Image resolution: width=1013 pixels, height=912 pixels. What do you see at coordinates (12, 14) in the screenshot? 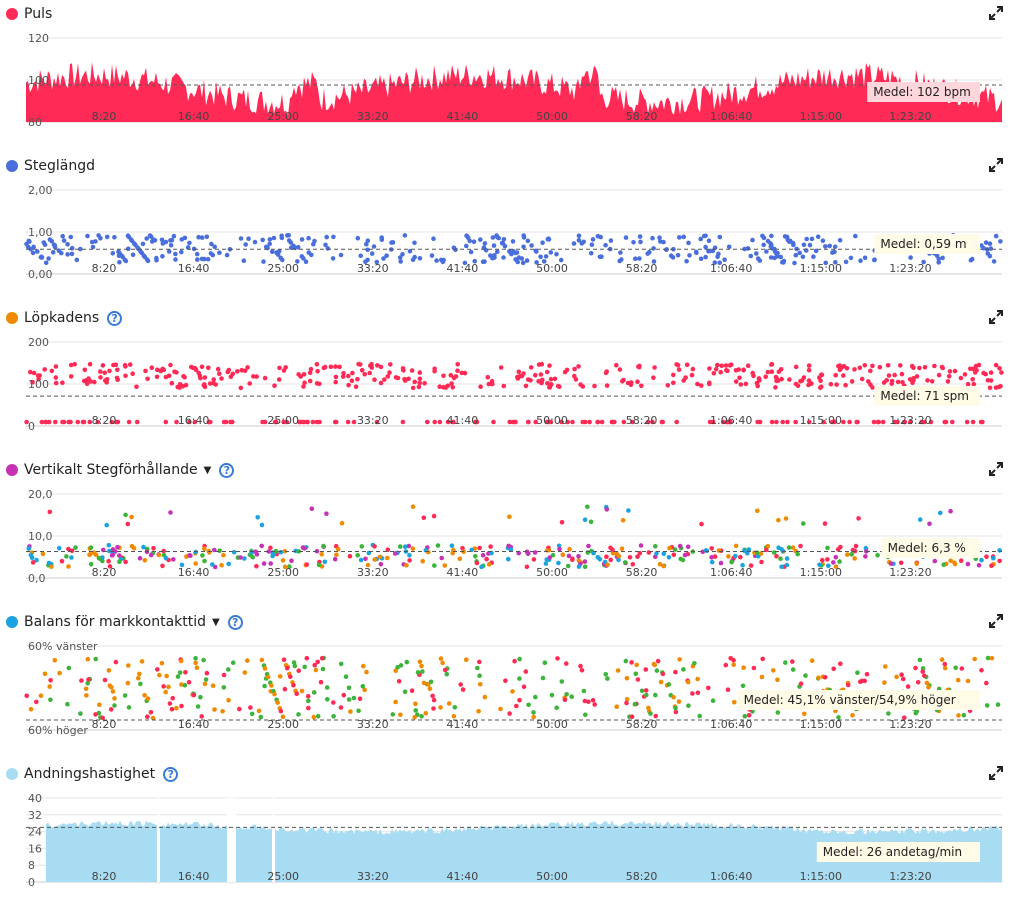
I see `series-color-dot` at bounding box center [12, 14].